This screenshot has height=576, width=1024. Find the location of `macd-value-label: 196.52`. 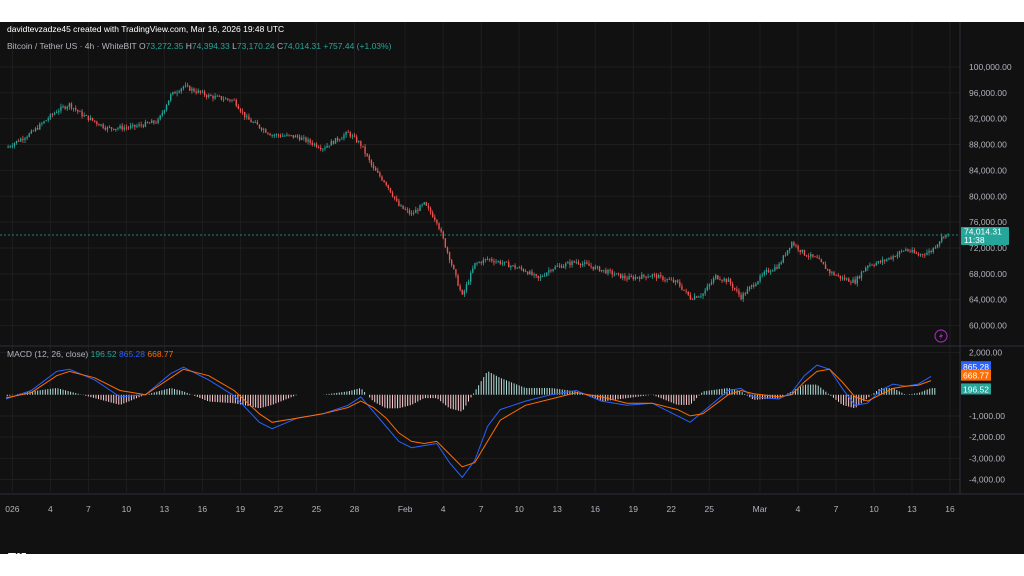

macd-value-label: 196.52 is located at coordinates (976, 389).